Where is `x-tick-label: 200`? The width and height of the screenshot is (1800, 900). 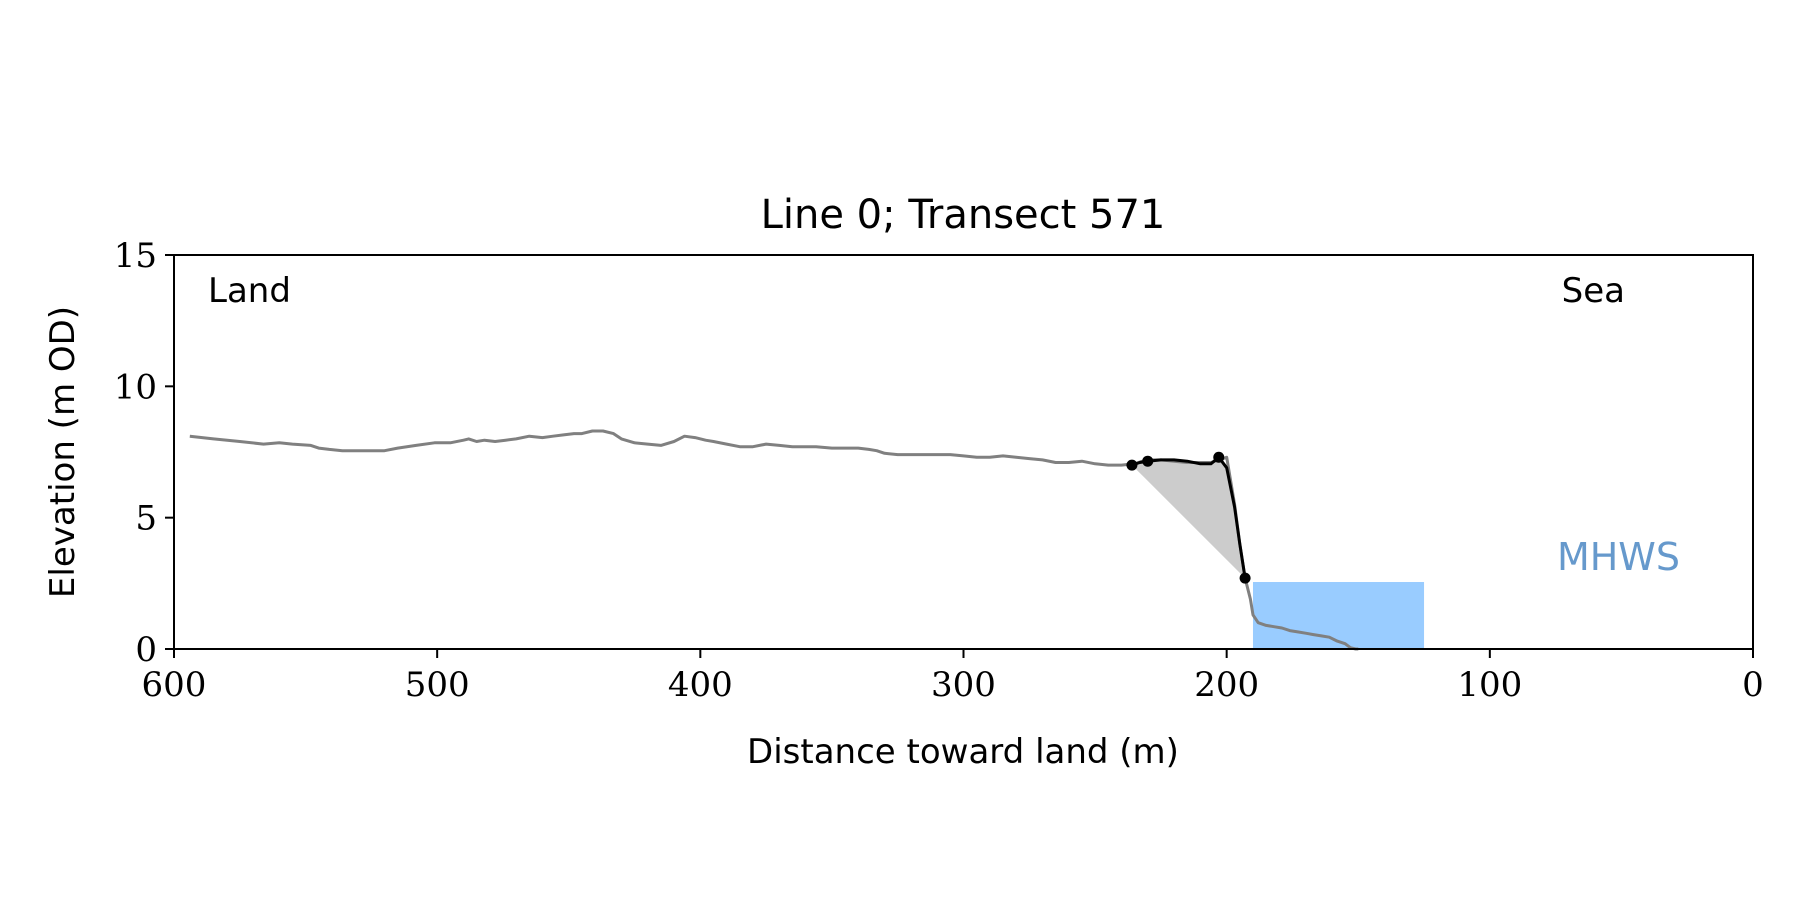
x-tick-label: 200 is located at coordinates (1226, 685).